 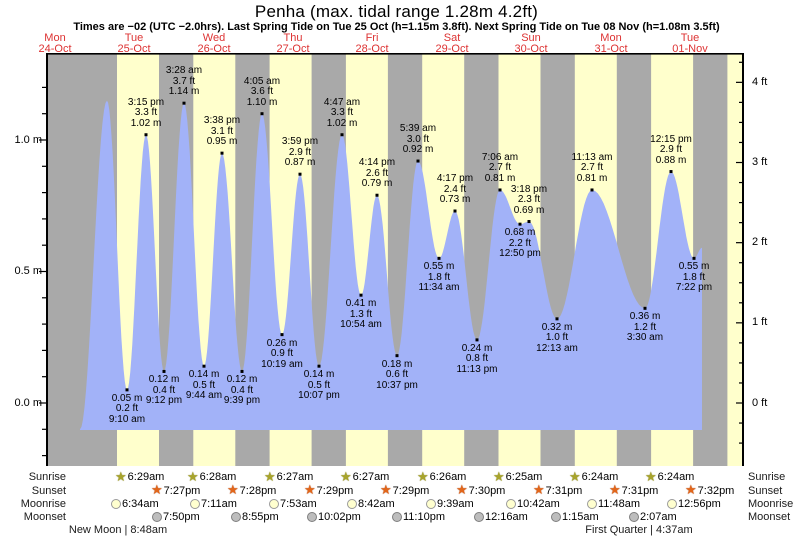 I want to click on tide-label-low: 0.18 m 0.6 ft 10:37 pm, so click(x=397, y=374).